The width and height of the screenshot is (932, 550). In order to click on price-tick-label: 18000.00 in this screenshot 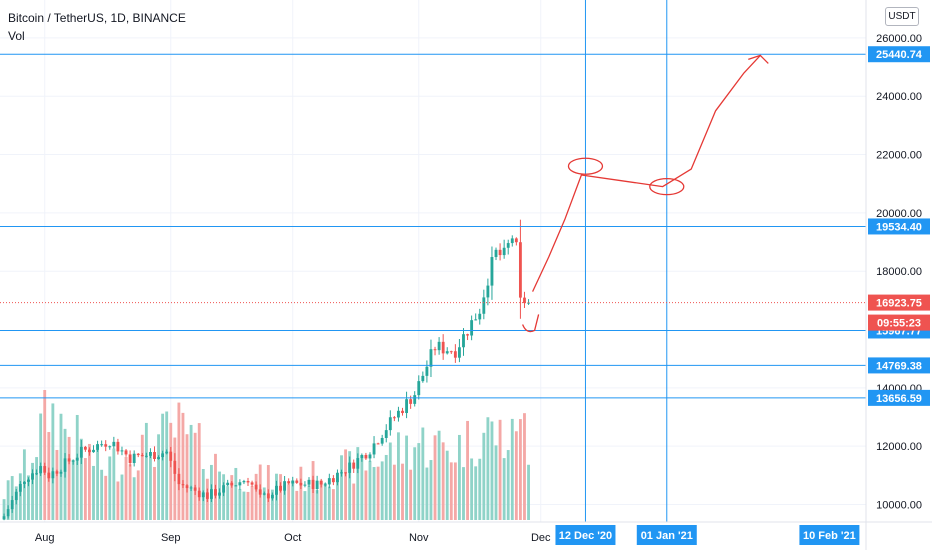, I will do `click(899, 272)`.